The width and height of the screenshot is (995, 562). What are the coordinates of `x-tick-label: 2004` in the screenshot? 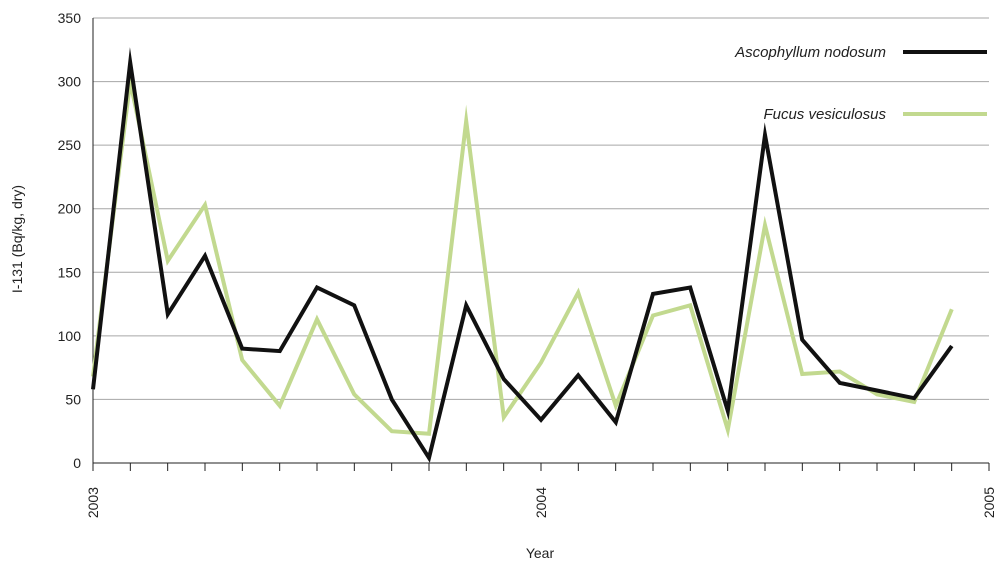 It's located at (541, 502).